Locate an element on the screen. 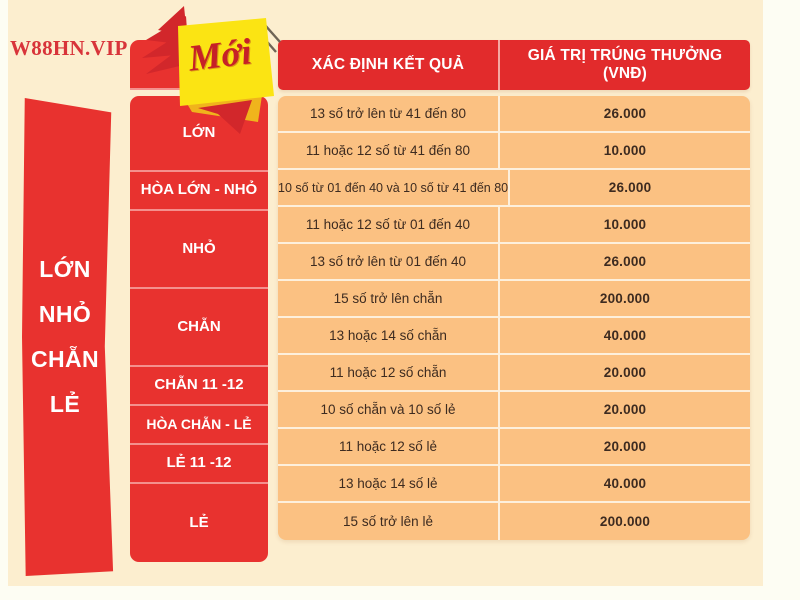 The width and height of the screenshot is (800, 600). cell-result: 10 số chẵn và 10 số lẻ is located at coordinates (389, 409).